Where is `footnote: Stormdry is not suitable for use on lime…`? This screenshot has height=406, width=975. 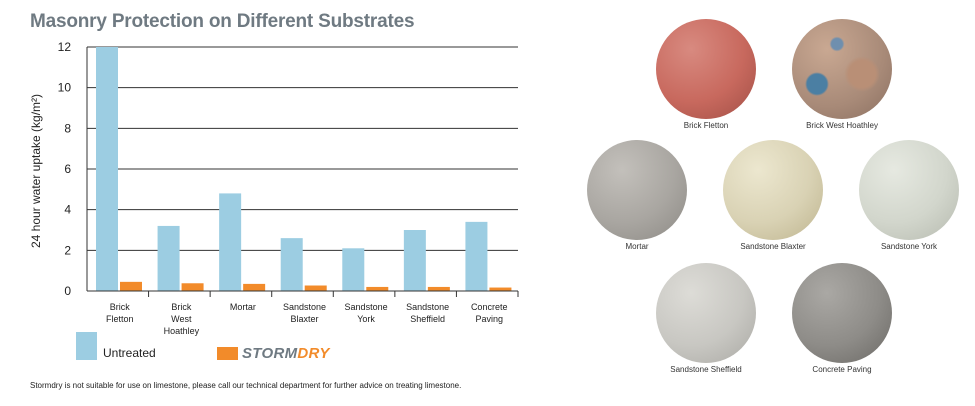
footnote: Stormdry is not suitable for use on lime… is located at coordinates (246, 385).